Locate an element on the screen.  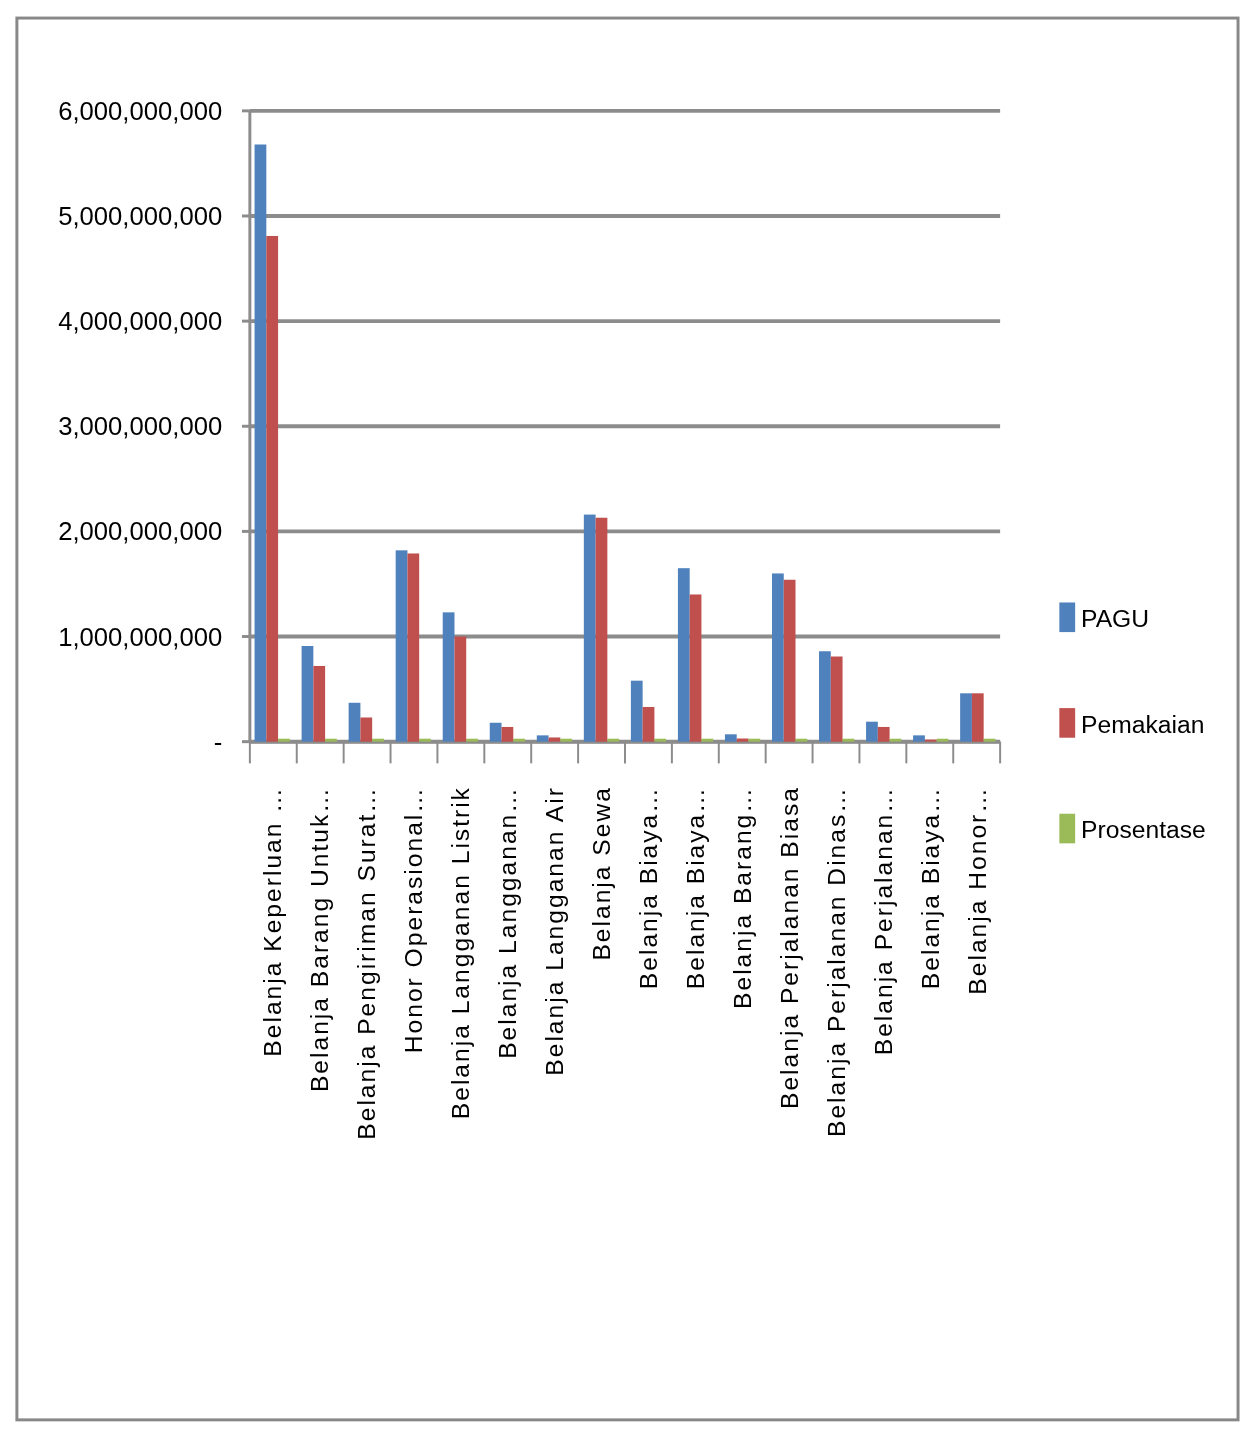
x-tick-label: Belanja Langganan Listrik is located at coordinates (460, 953).